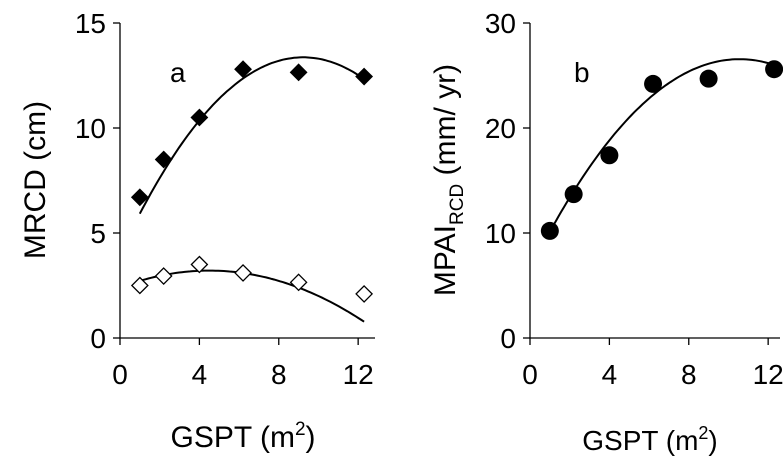 This screenshot has width=783, height=457. I want to click on panel-b-x-tick-label: 4, so click(610, 374).